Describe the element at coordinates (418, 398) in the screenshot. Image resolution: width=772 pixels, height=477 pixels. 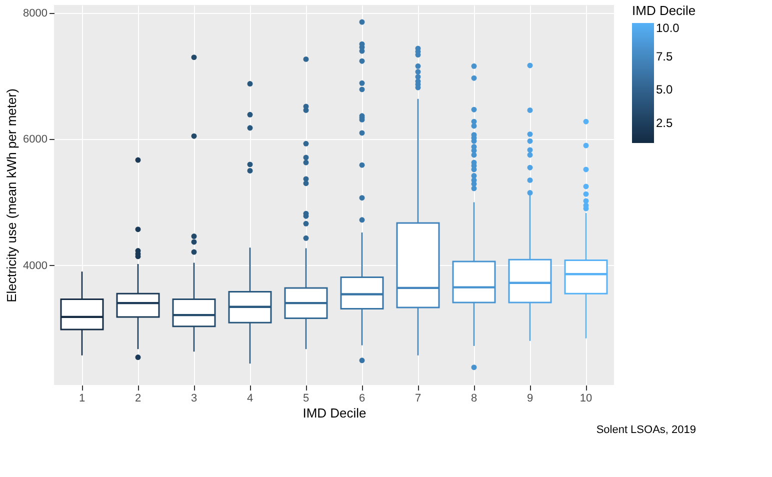
I see `x-tick-label: 7` at that location.